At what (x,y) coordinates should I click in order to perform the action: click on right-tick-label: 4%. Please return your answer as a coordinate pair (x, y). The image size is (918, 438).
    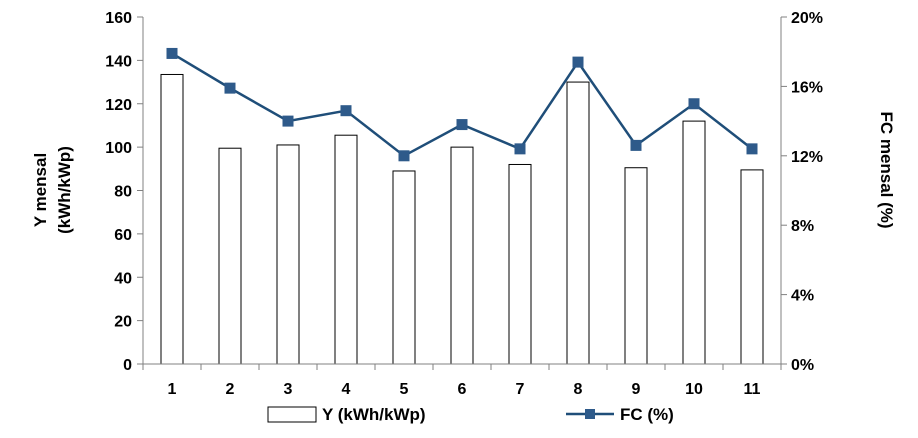
    Looking at the image, I should click on (802, 296).